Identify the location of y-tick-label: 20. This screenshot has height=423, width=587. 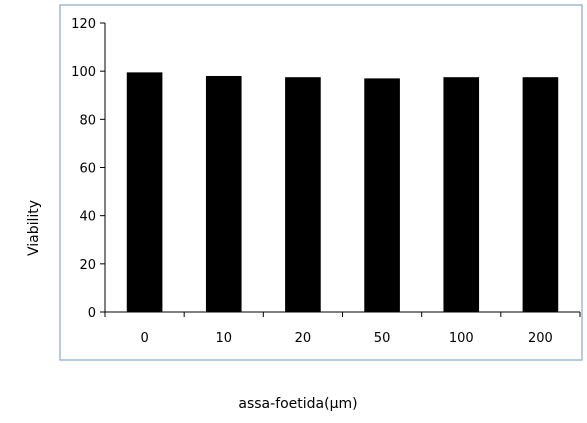
(87, 265).